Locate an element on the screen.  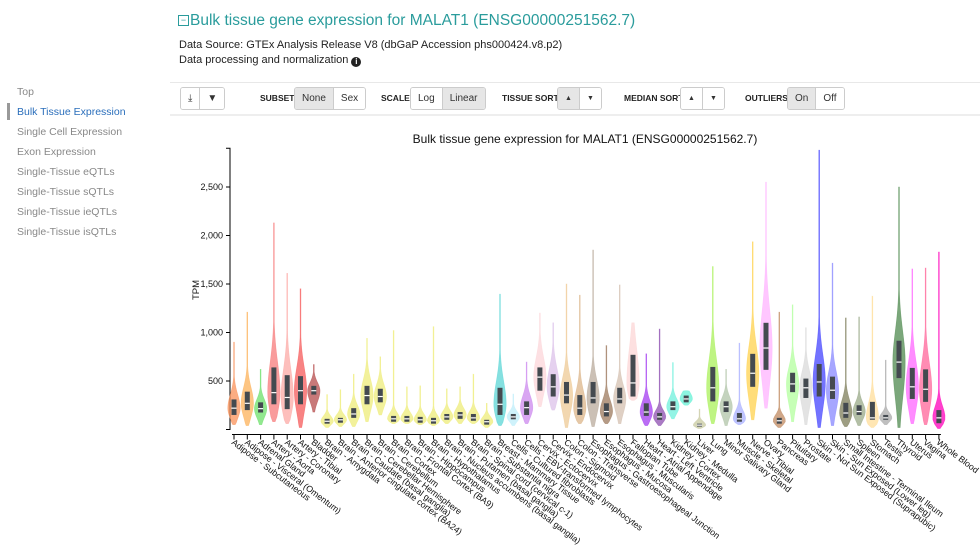
subset-none-button: None is located at coordinates (314, 98).